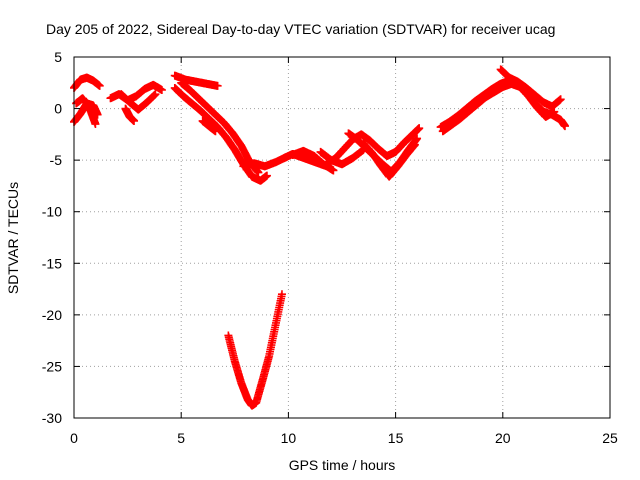 The width and height of the screenshot is (640, 480). Describe the element at coordinates (503, 438) in the screenshot. I see `x-tick-label: 20` at that location.